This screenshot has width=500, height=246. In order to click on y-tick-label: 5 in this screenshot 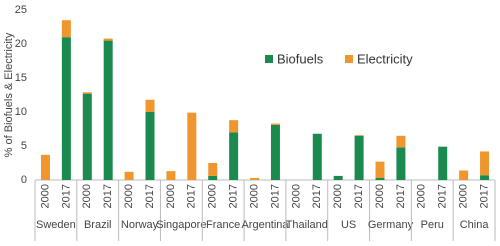, I will do `click(24, 146)`.